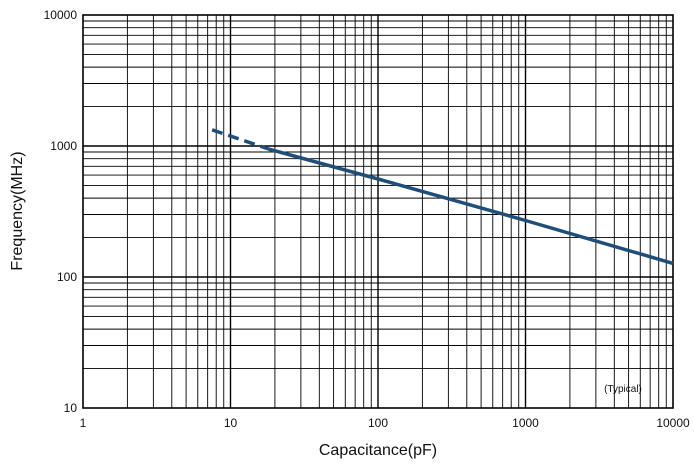  Describe the element at coordinates (378, 423) in the screenshot. I see `x-tick-label: 100` at that location.